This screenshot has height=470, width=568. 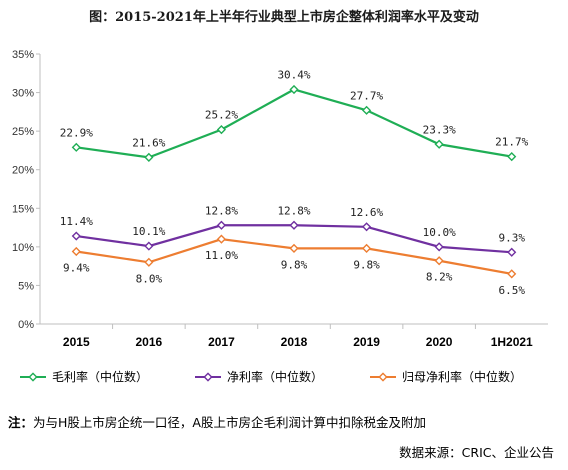 What do you see at coordinates (462, 376) in the screenshot?
I see `legend-label: 归母净利率（中位数）` at bounding box center [462, 376].